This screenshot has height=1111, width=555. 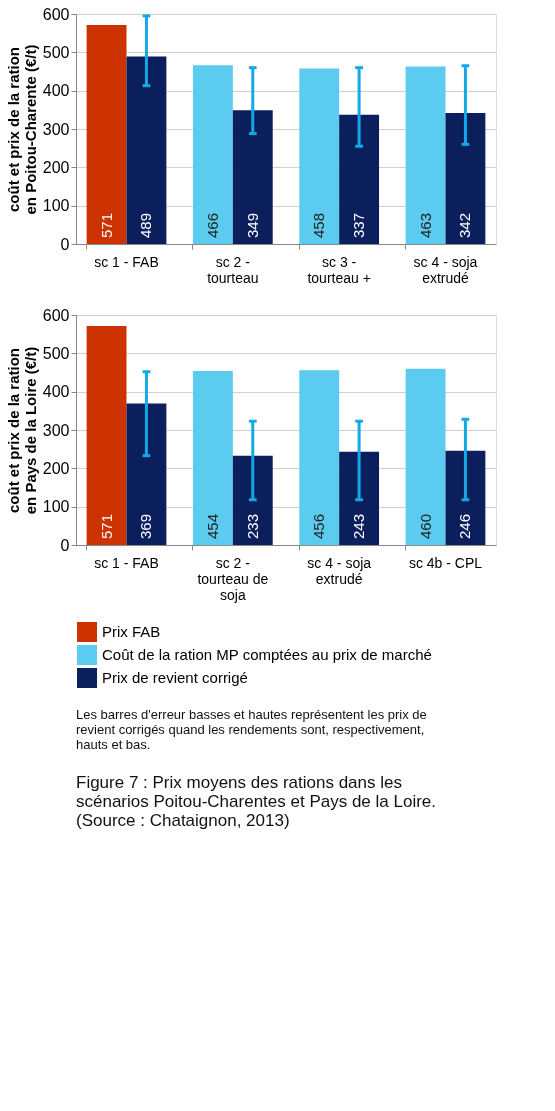 What do you see at coordinates (319, 526) in the screenshot?
I see `data-label: 456` at bounding box center [319, 526].